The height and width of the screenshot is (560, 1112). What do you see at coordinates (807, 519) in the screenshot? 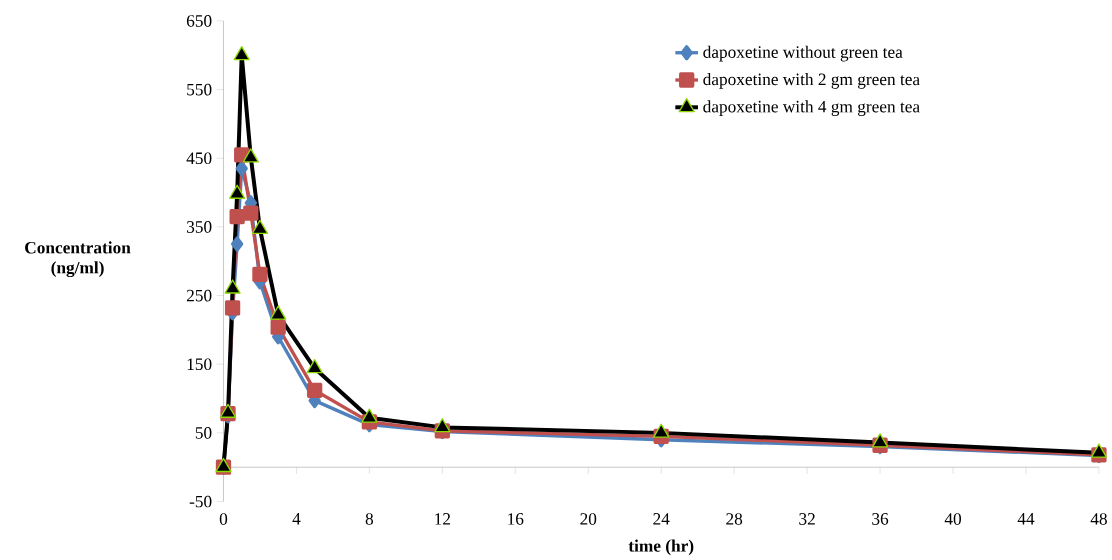
I see `x-tick-label: 32` at bounding box center [807, 519].